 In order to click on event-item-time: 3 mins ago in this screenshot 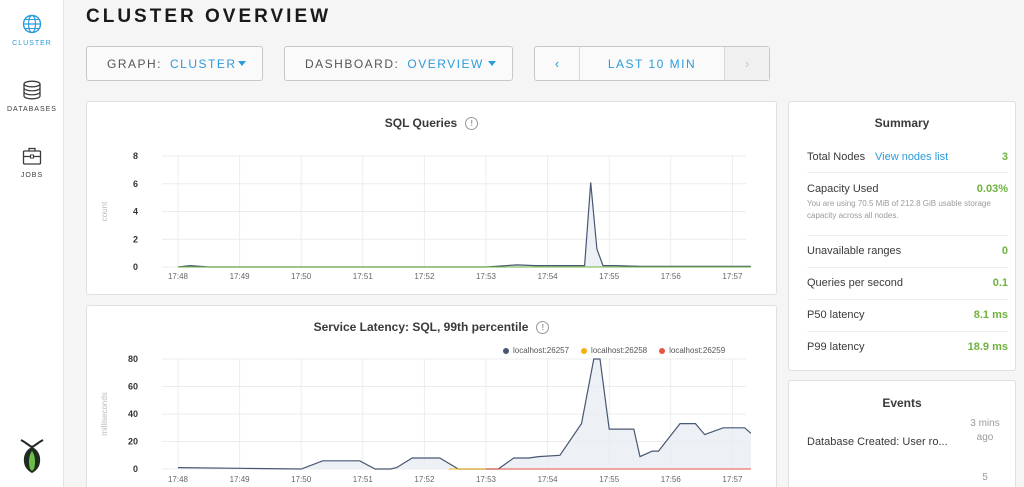, I will do `click(985, 430)`.